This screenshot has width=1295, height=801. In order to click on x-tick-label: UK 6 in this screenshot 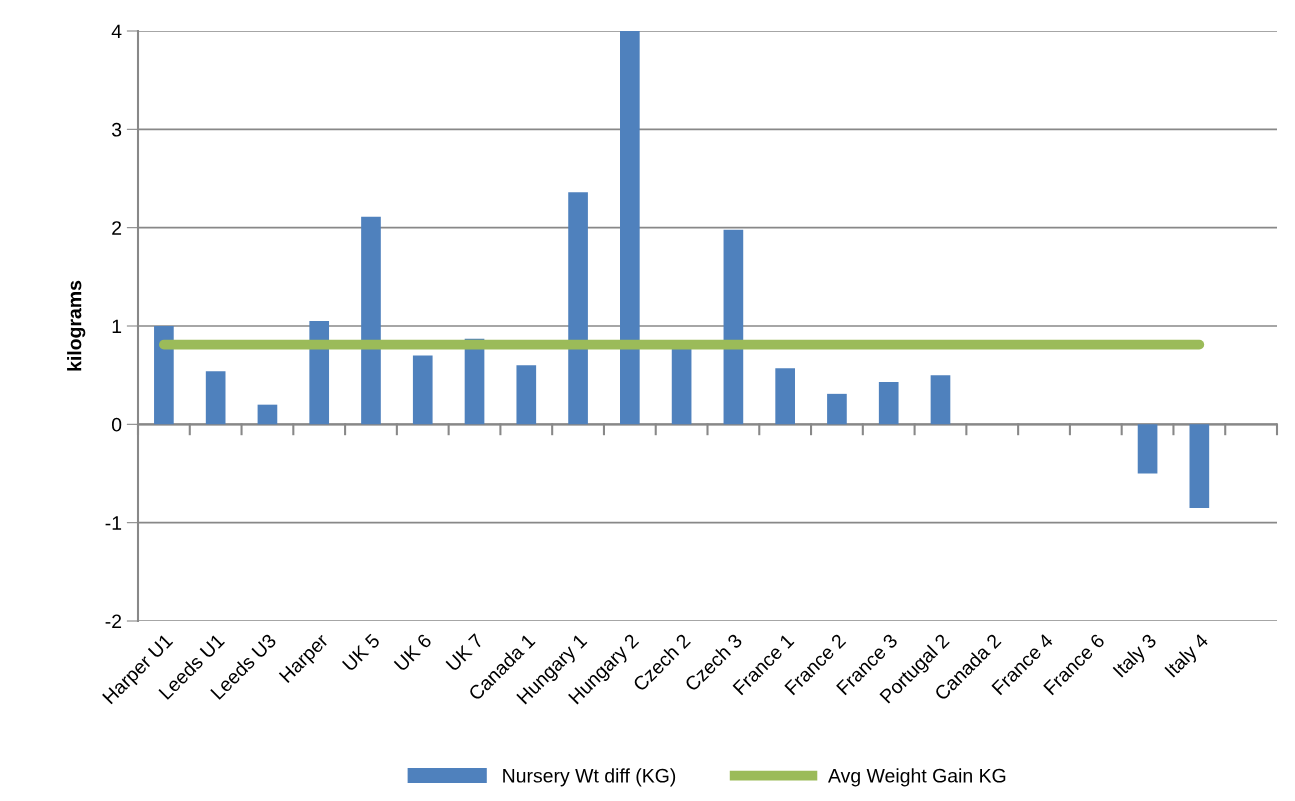, I will do `click(413, 652)`.